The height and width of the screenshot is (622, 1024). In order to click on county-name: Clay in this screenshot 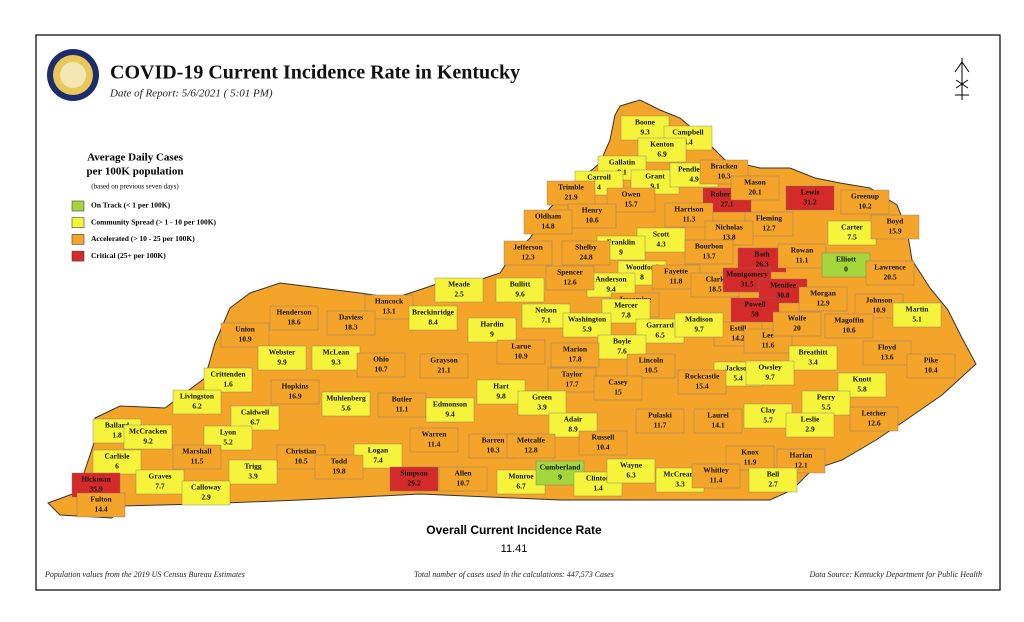, I will do `click(768, 410)`.